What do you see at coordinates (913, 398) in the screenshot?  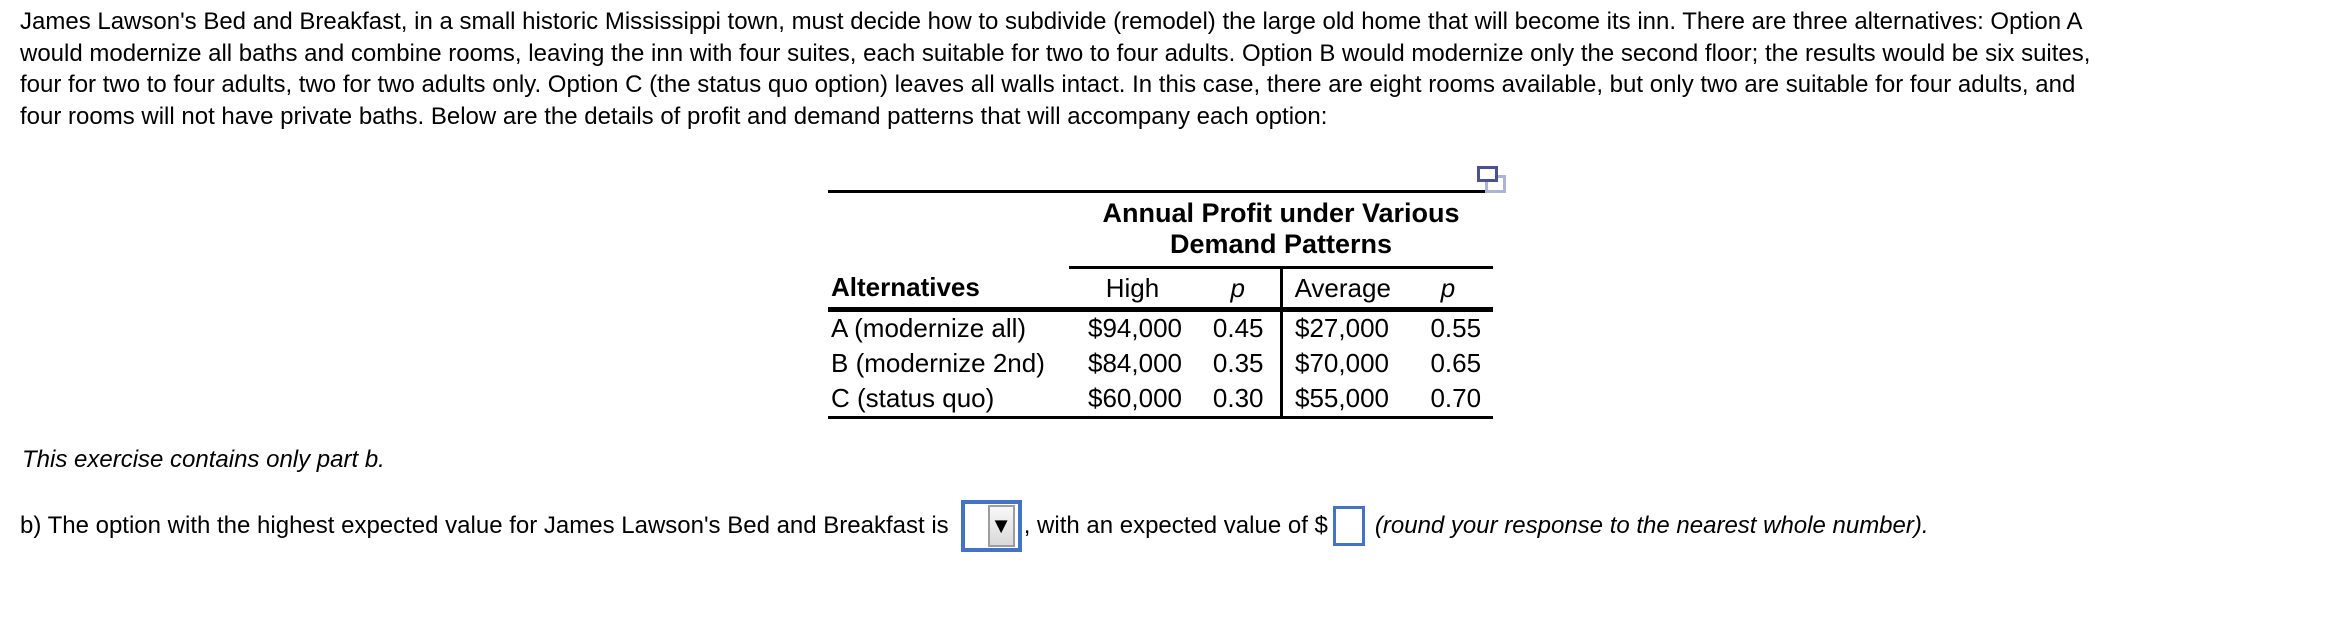 I see `alternative-cell: C (status quo)` at bounding box center [913, 398].